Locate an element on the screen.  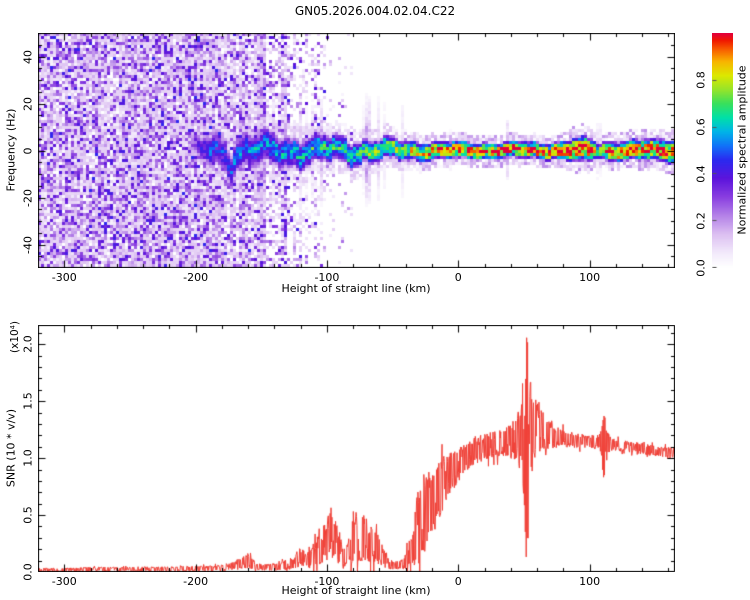
spectrogram-yaxis-label: Frequency (Hz) is located at coordinates (11, 150).